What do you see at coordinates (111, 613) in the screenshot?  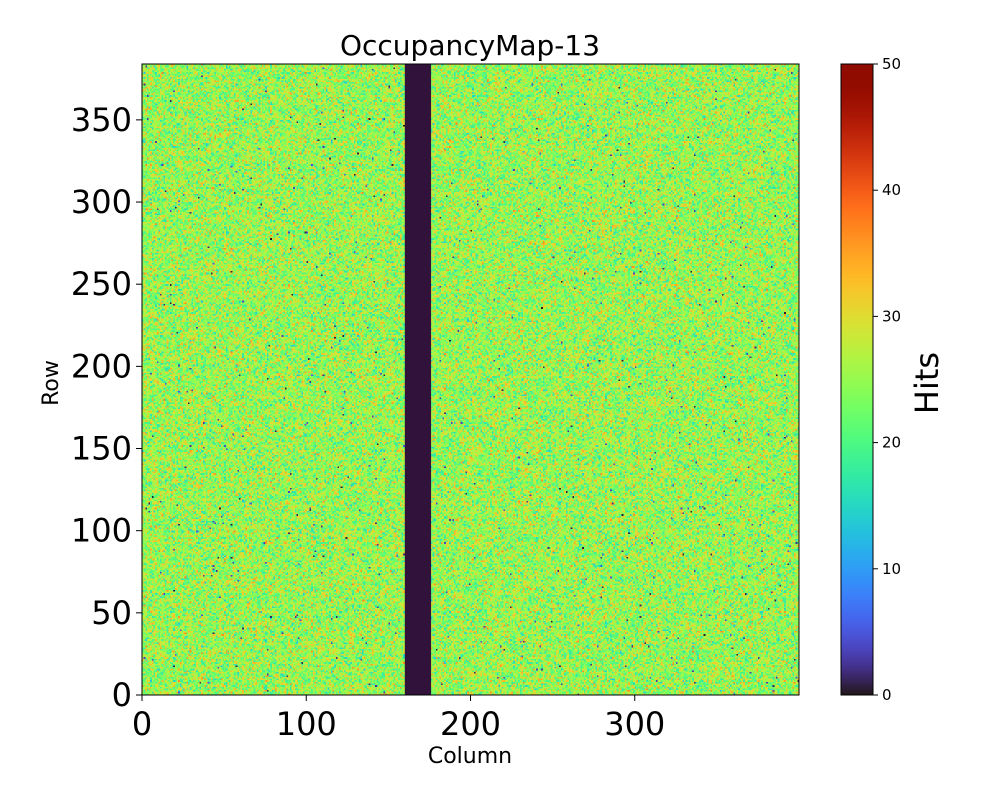 I see `y-tick-label: 50` at bounding box center [111, 613].